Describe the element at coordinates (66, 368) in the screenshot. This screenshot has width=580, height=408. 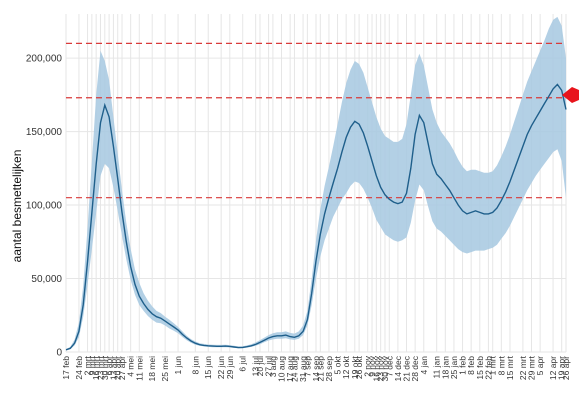
I see `x-tick-label: 17 feb` at that location.